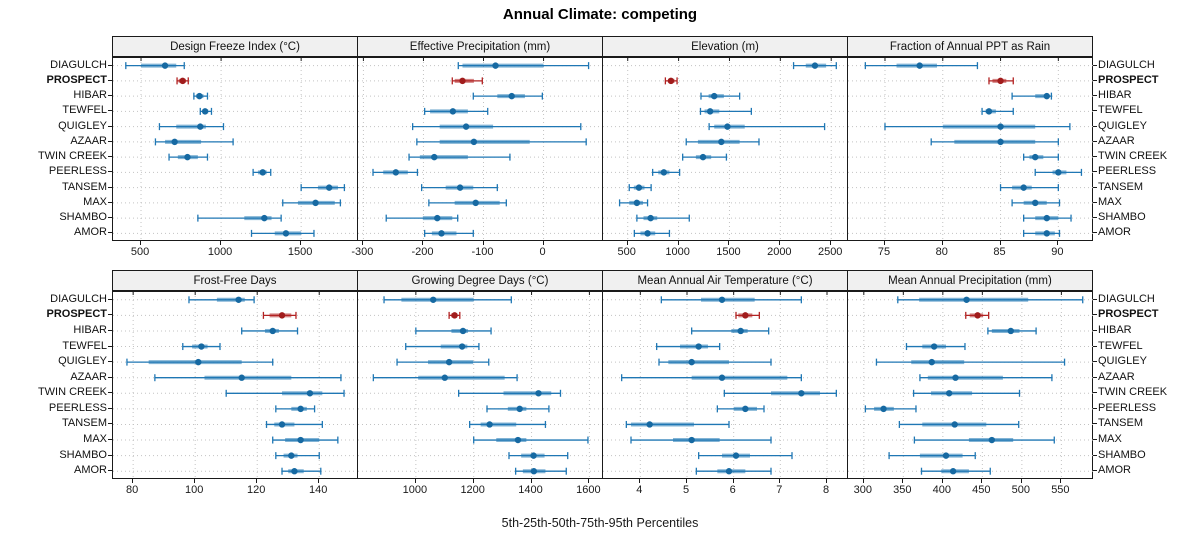 The width and height of the screenshot is (1200, 550). Describe the element at coordinates (318, 490) in the screenshot. I see `x-axis-tick-label: 140` at that location.